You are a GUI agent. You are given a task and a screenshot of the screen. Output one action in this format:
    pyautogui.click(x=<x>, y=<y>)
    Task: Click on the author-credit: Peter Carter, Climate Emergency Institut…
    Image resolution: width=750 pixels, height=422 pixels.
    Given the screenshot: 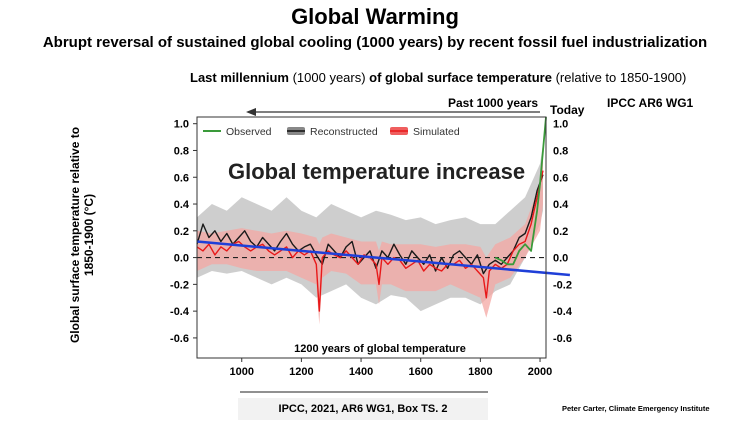 What is the action you would take?
    pyautogui.click(x=636, y=408)
    